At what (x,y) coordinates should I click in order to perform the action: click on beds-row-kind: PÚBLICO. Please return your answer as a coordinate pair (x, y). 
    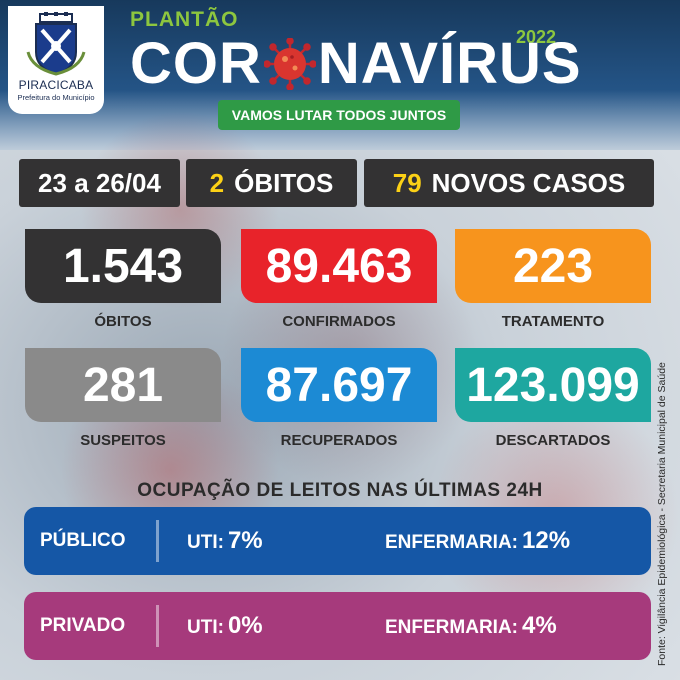
    Looking at the image, I should click on (83, 540).